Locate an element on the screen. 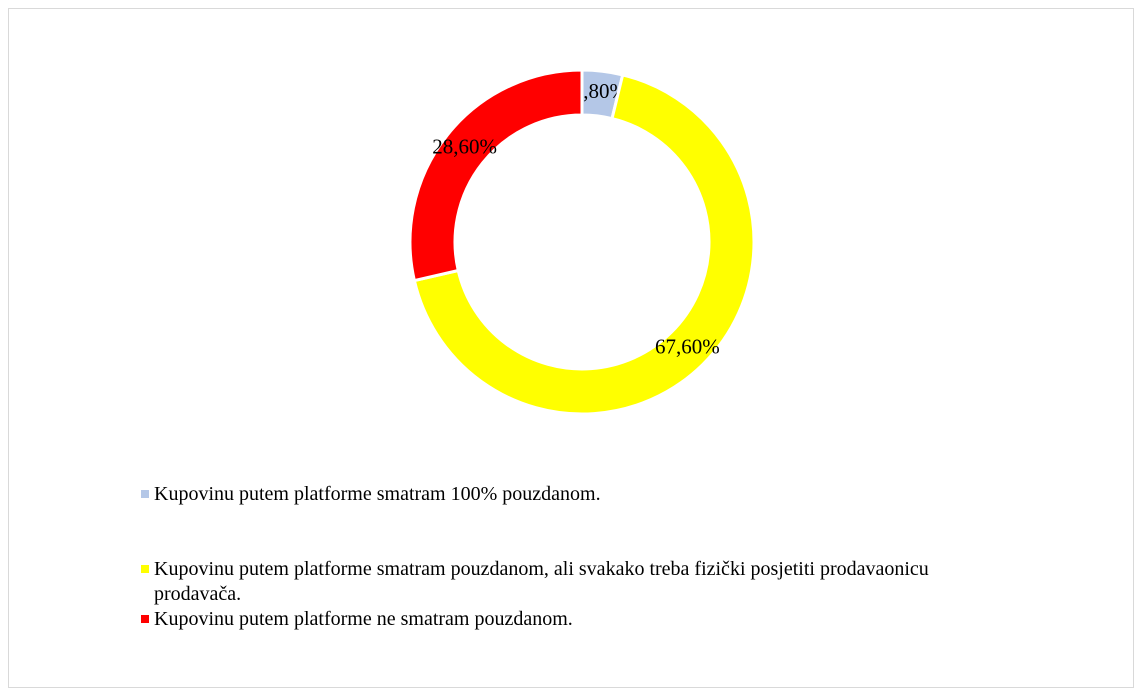 This screenshot has width=1143, height=688. data-label: 67,60% is located at coordinates (687, 347).